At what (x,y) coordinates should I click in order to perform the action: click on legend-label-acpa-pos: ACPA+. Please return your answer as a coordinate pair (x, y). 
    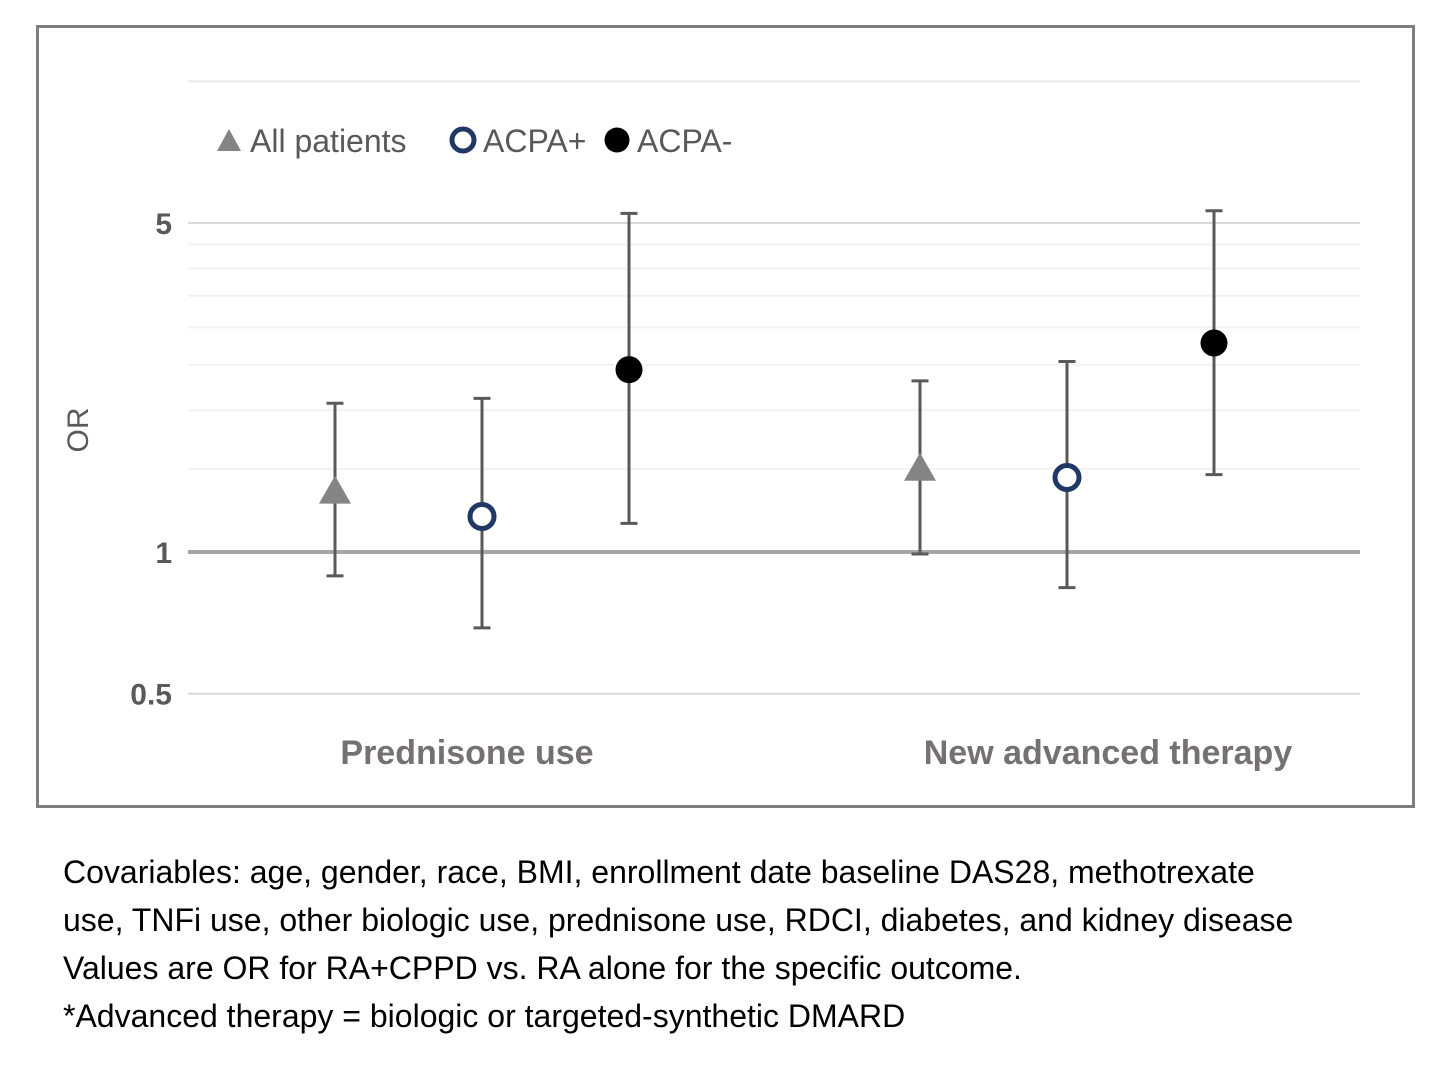
    Looking at the image, I should click on (534, 141).